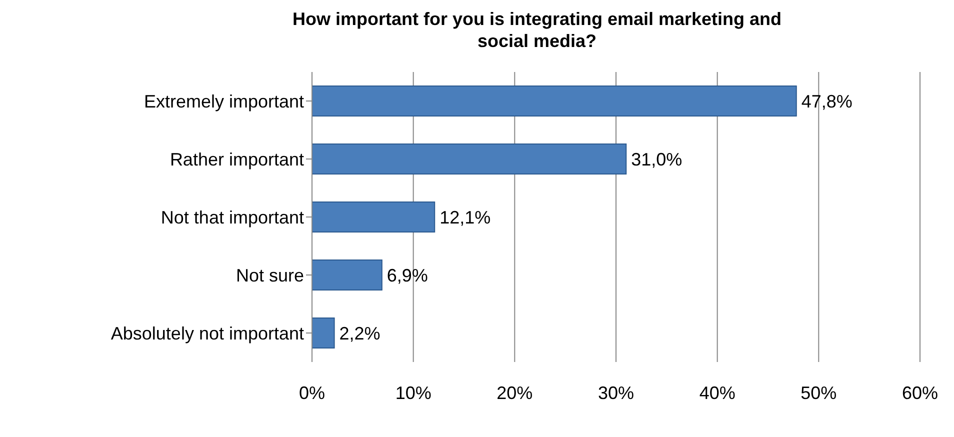  What do you see at coordinates (359, 333) in the screenshot?
I see `data-label: 2,2%` at bounding box center [359, 333].